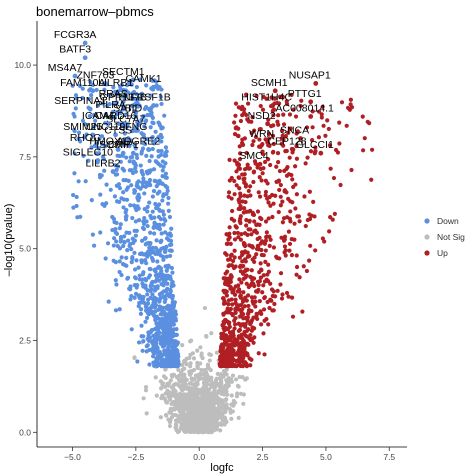 The image size is (474, 476). Describe the element at coordinates (118, 131) in the screenshot. I see `gene-label: CTSS` at that location.